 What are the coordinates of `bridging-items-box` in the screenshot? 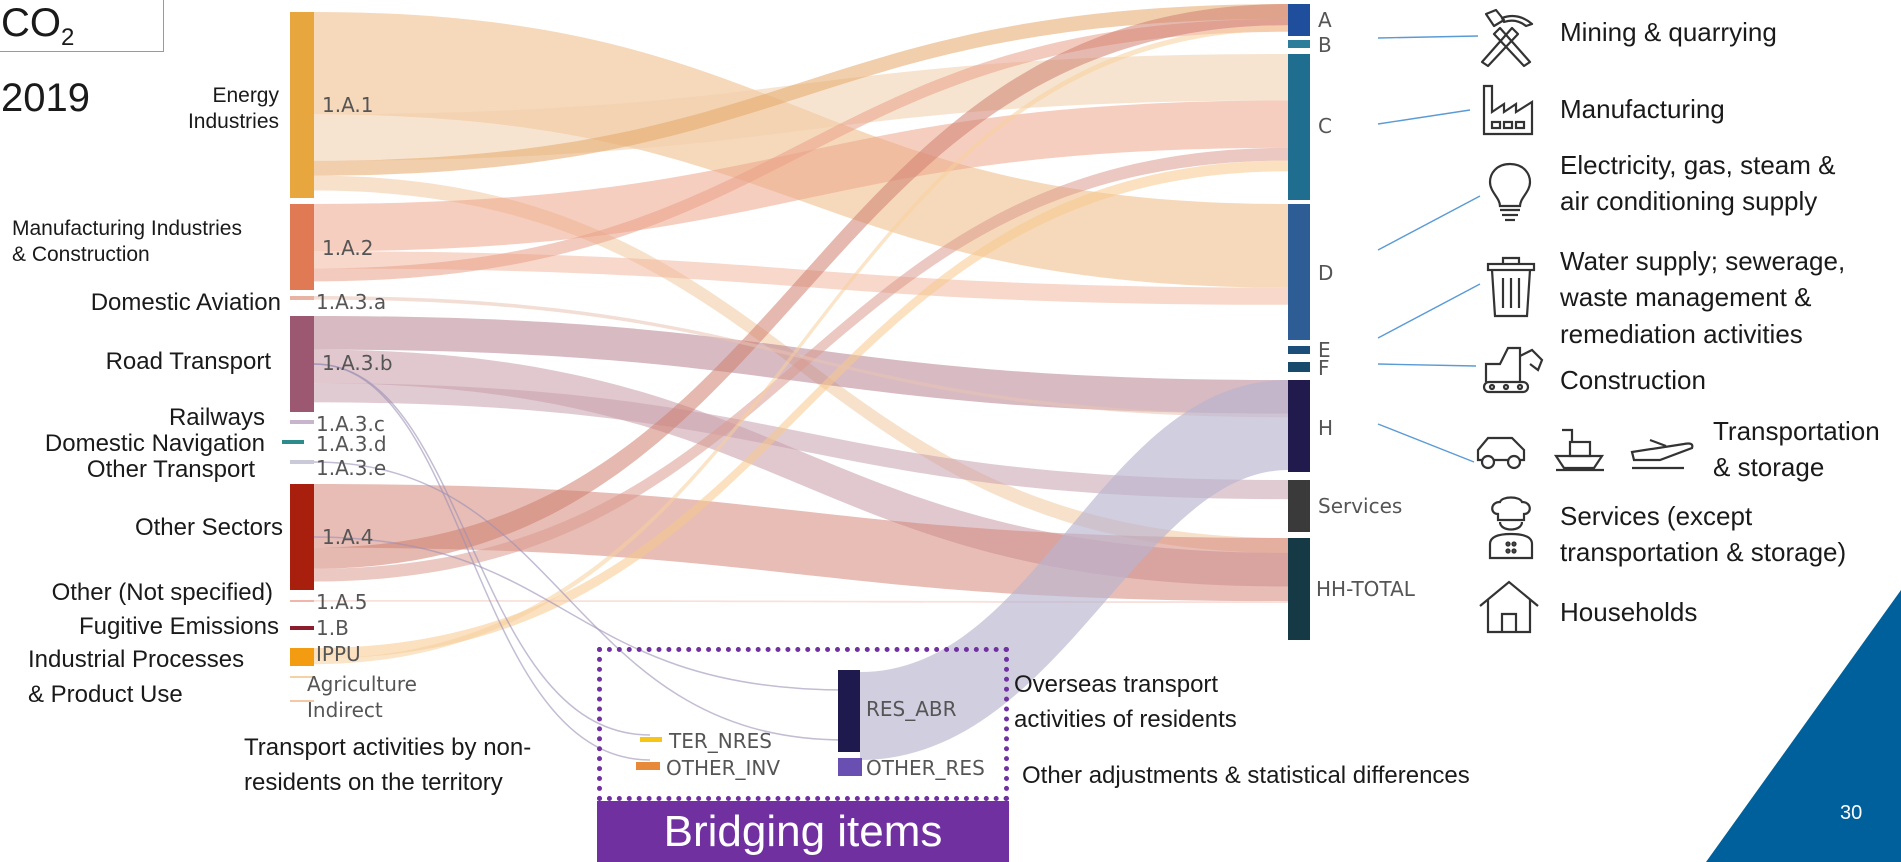 It's located at (803, 724).